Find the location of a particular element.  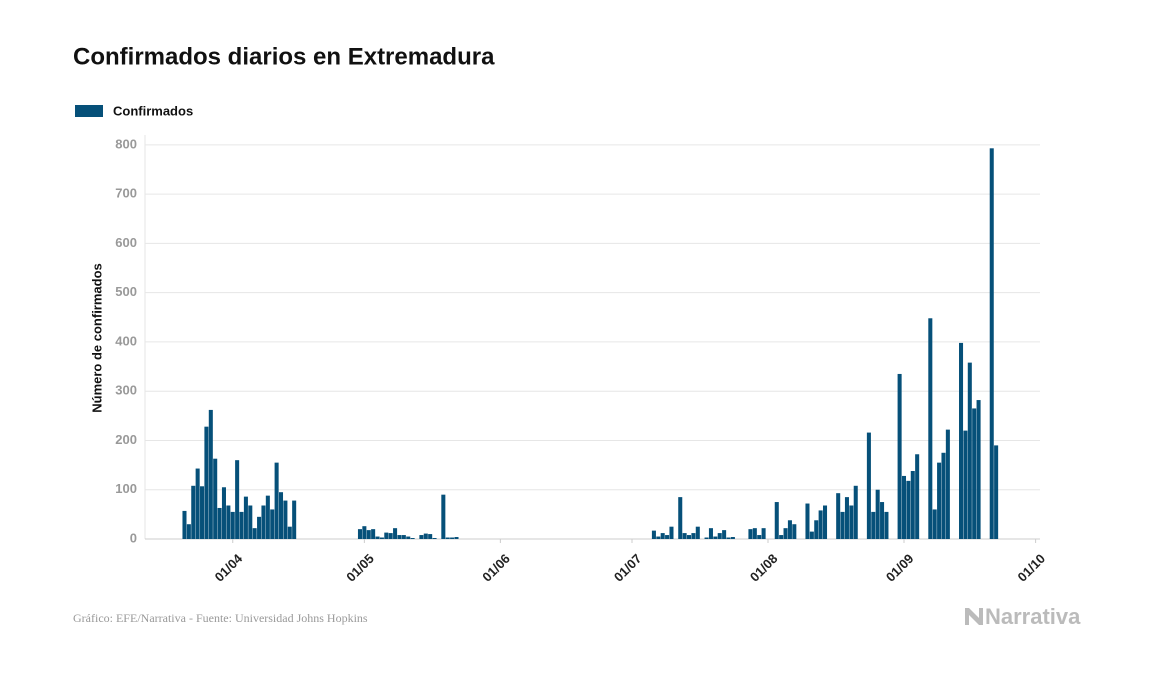

y-tick-label: 500 is located at coordinates (126, 291).